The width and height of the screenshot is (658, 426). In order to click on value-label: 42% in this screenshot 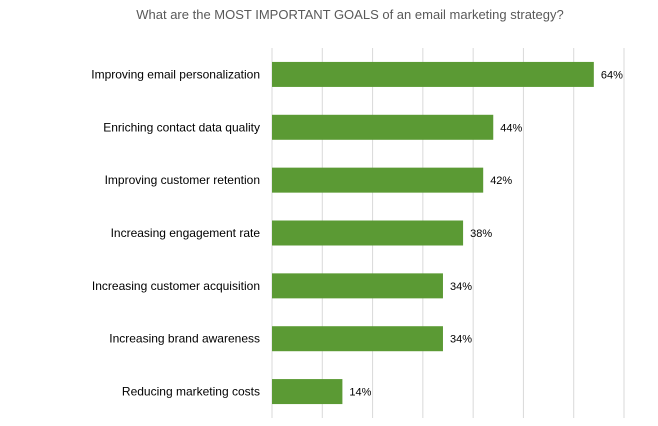, I will do `click(501, 181)`.